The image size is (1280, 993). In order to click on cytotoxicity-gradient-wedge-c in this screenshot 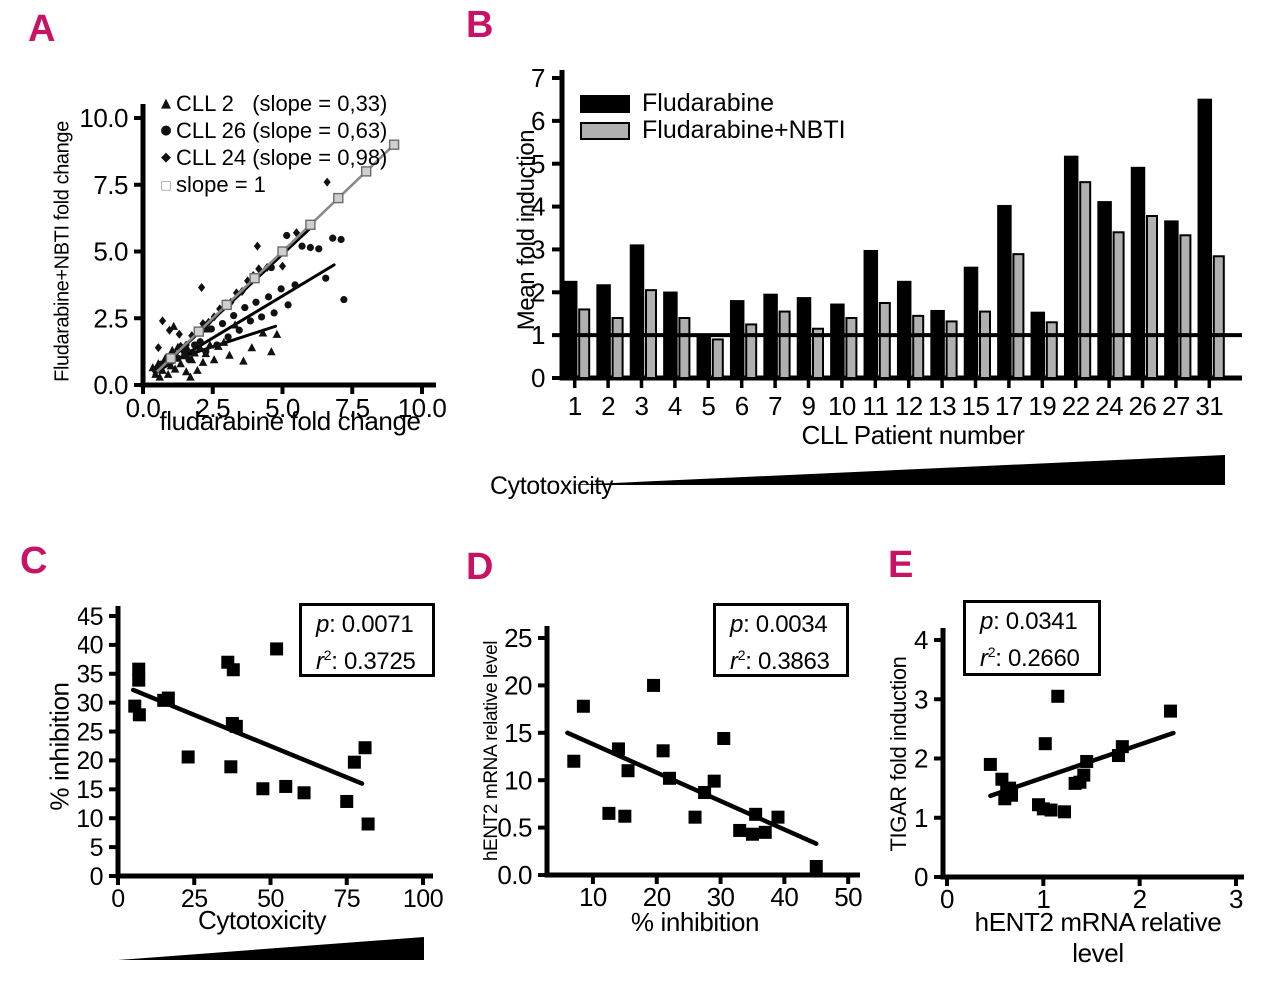, I will do `click(271, 948)`.